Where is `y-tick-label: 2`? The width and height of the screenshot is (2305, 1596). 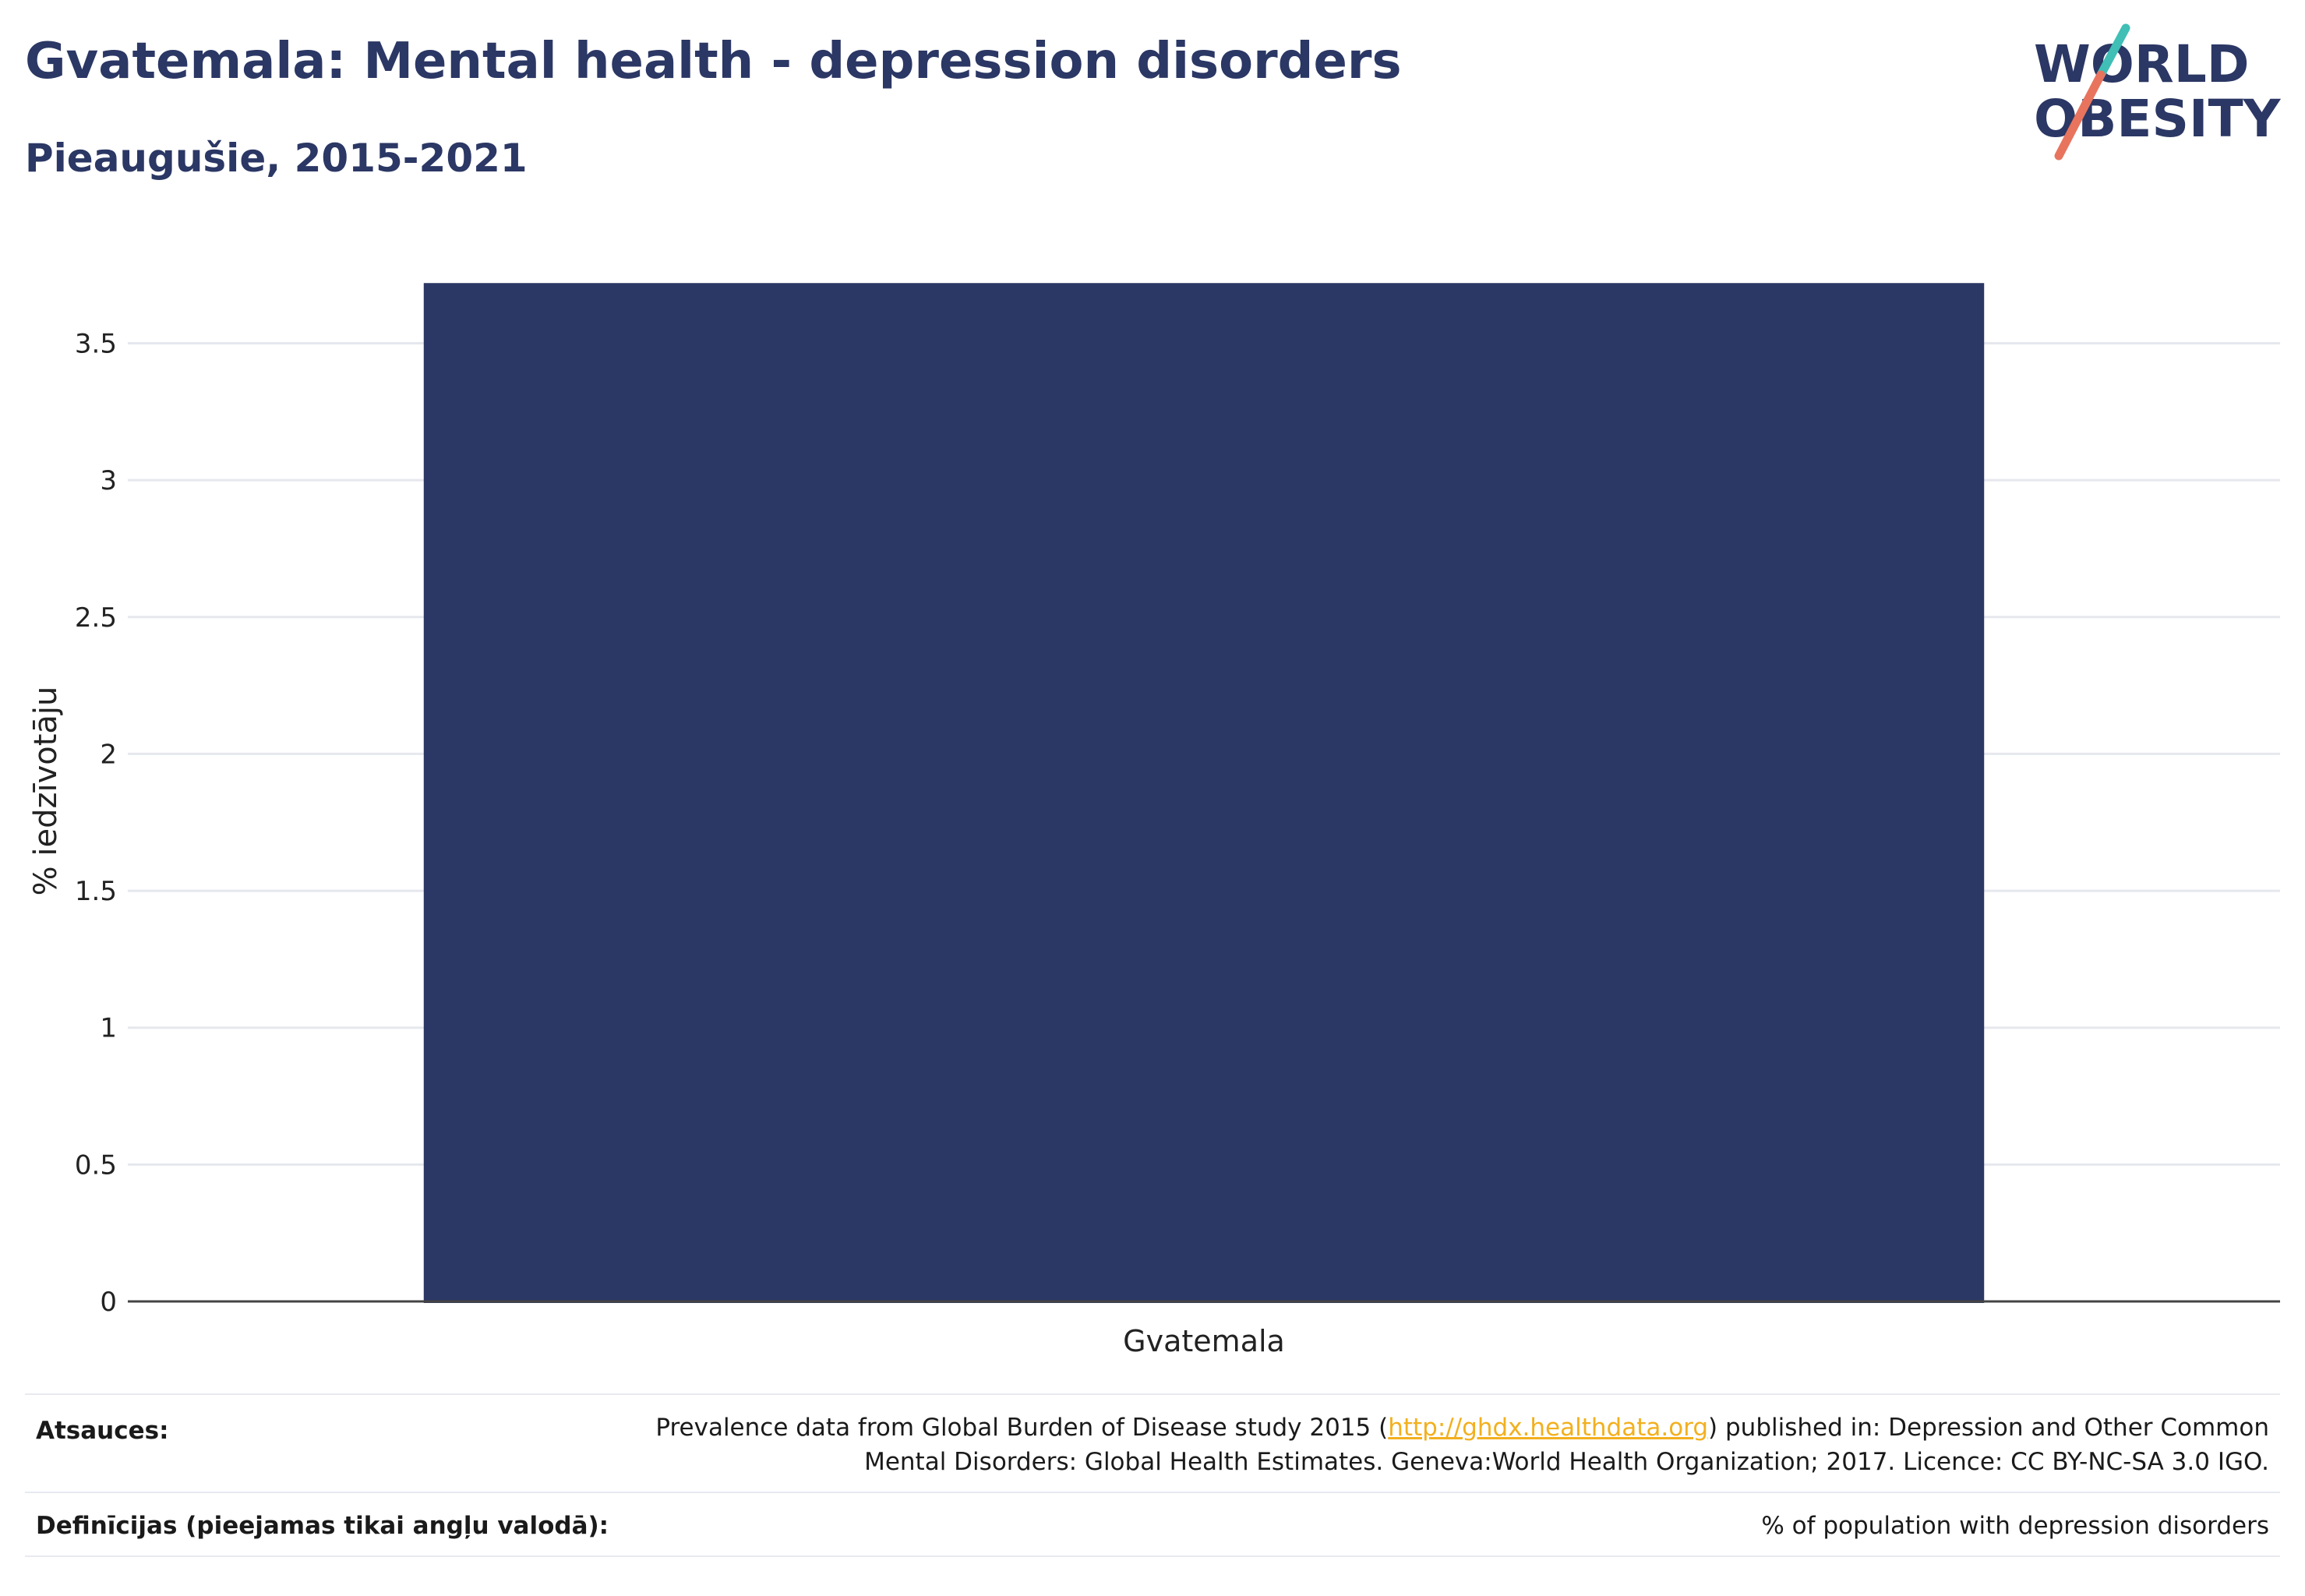
y-tick-label: 2 is located at coordinates (109, 754).